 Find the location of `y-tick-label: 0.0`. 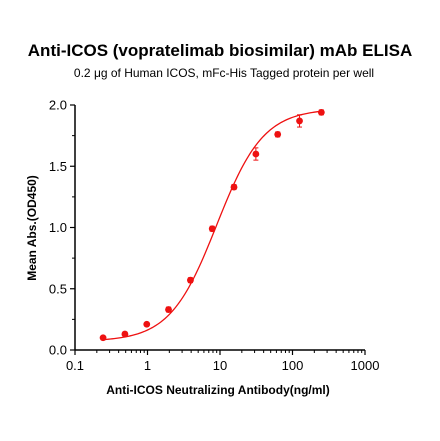

y-tick-label: 0.0 is located at coordinates (58, 350).